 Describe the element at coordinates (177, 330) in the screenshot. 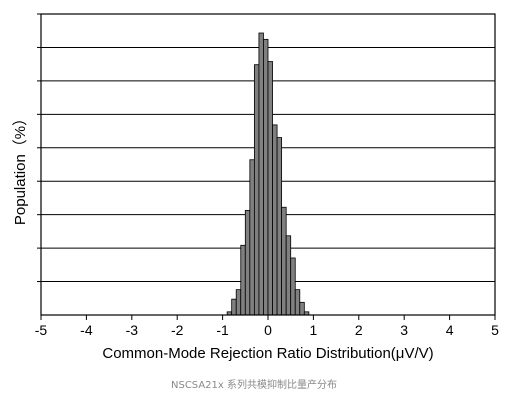

I see `x-tick-label: -2` at that location.